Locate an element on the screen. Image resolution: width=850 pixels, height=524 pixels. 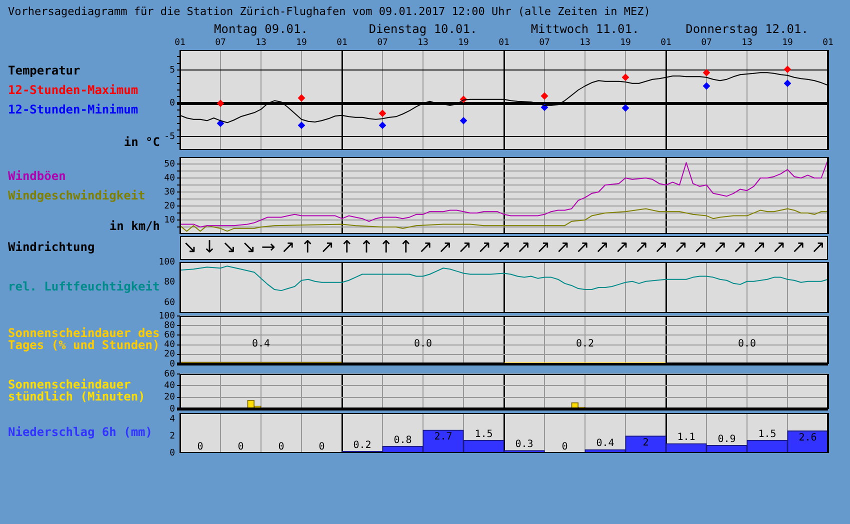
y-tick-label: 4 is located at coordinates (172, 419).